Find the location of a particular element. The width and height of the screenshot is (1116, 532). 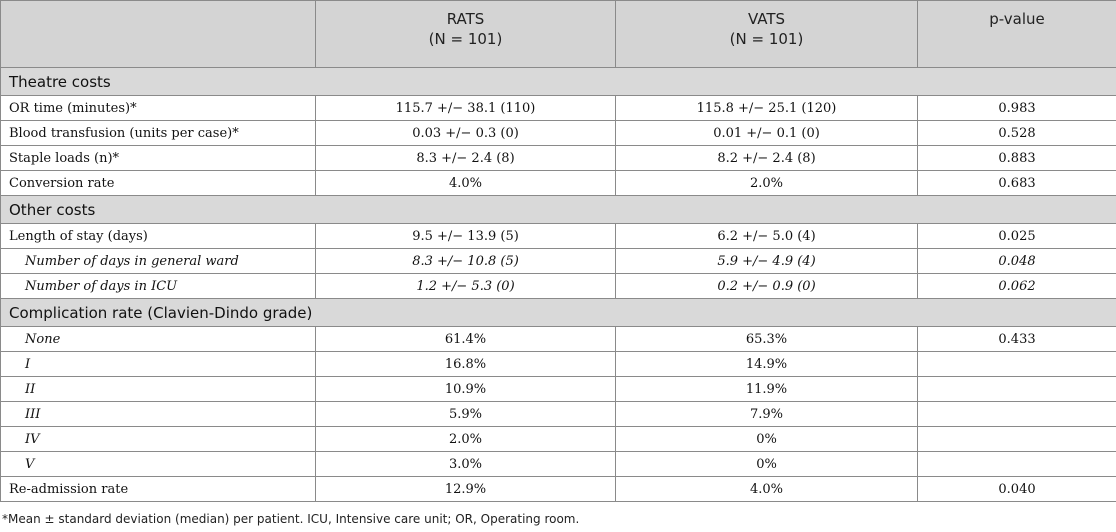

section-title-theatre: Theatre costs is located at coordinates (558, 81).